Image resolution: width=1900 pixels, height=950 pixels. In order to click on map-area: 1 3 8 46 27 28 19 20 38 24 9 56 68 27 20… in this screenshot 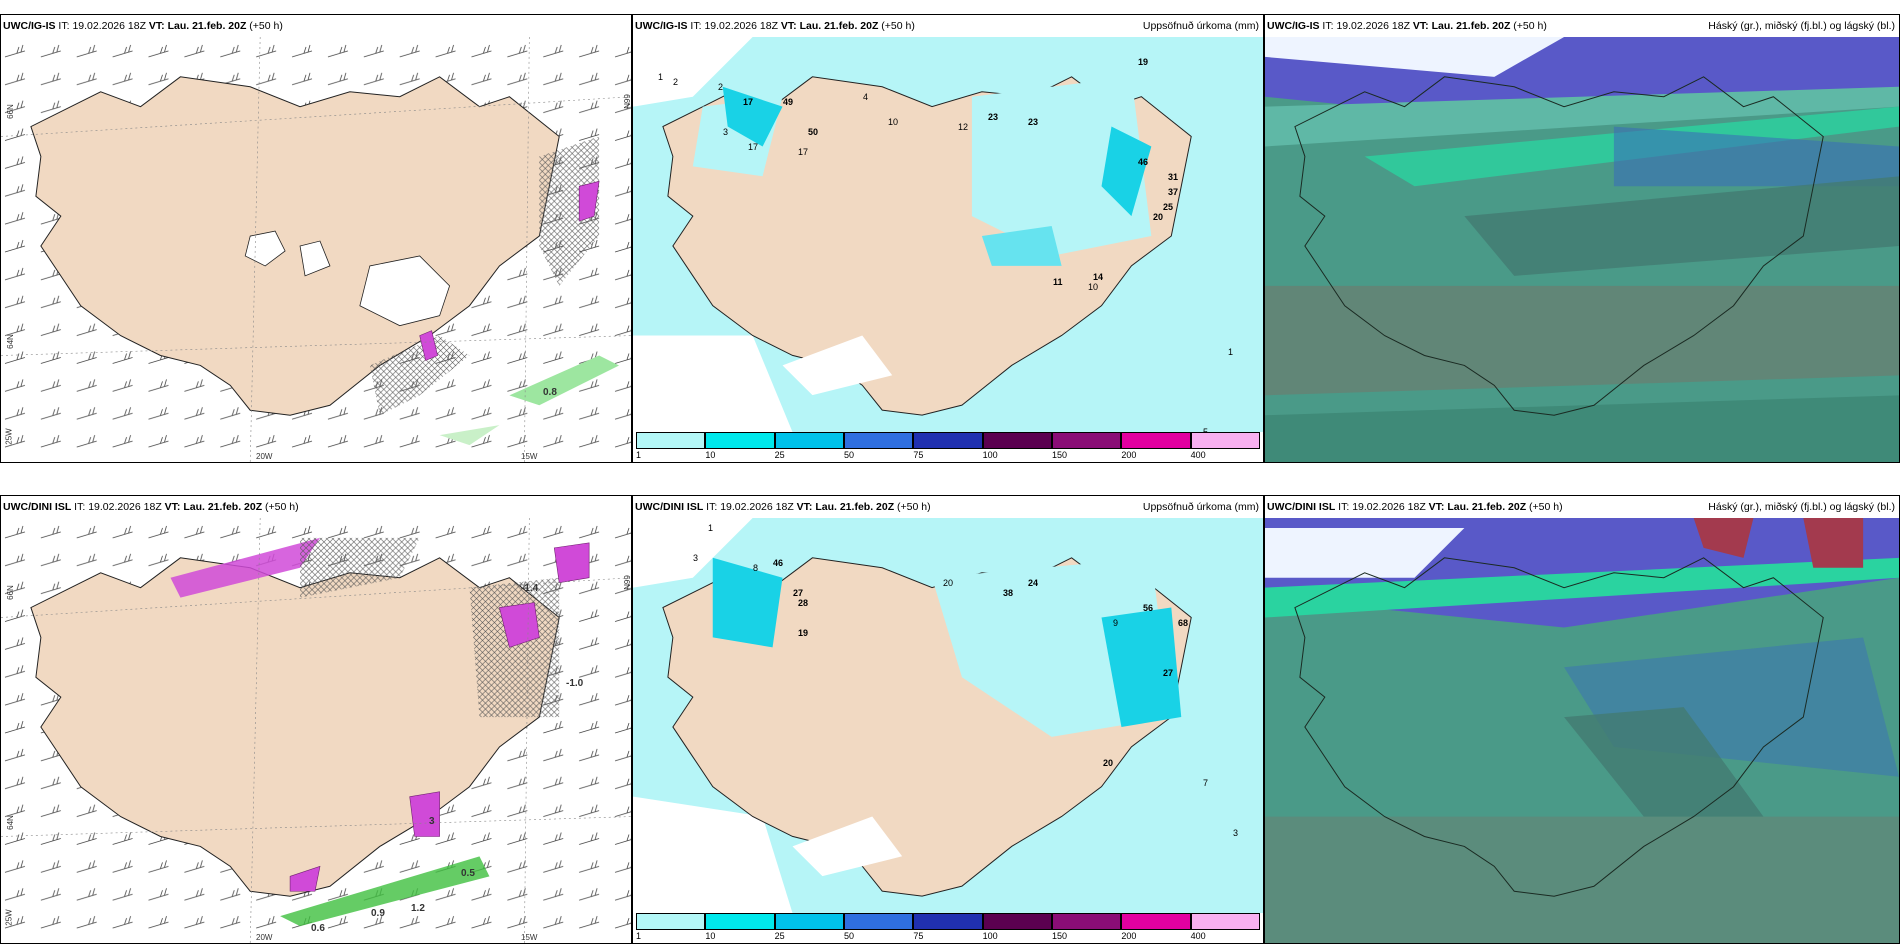, I will do `click(948, 715)`.